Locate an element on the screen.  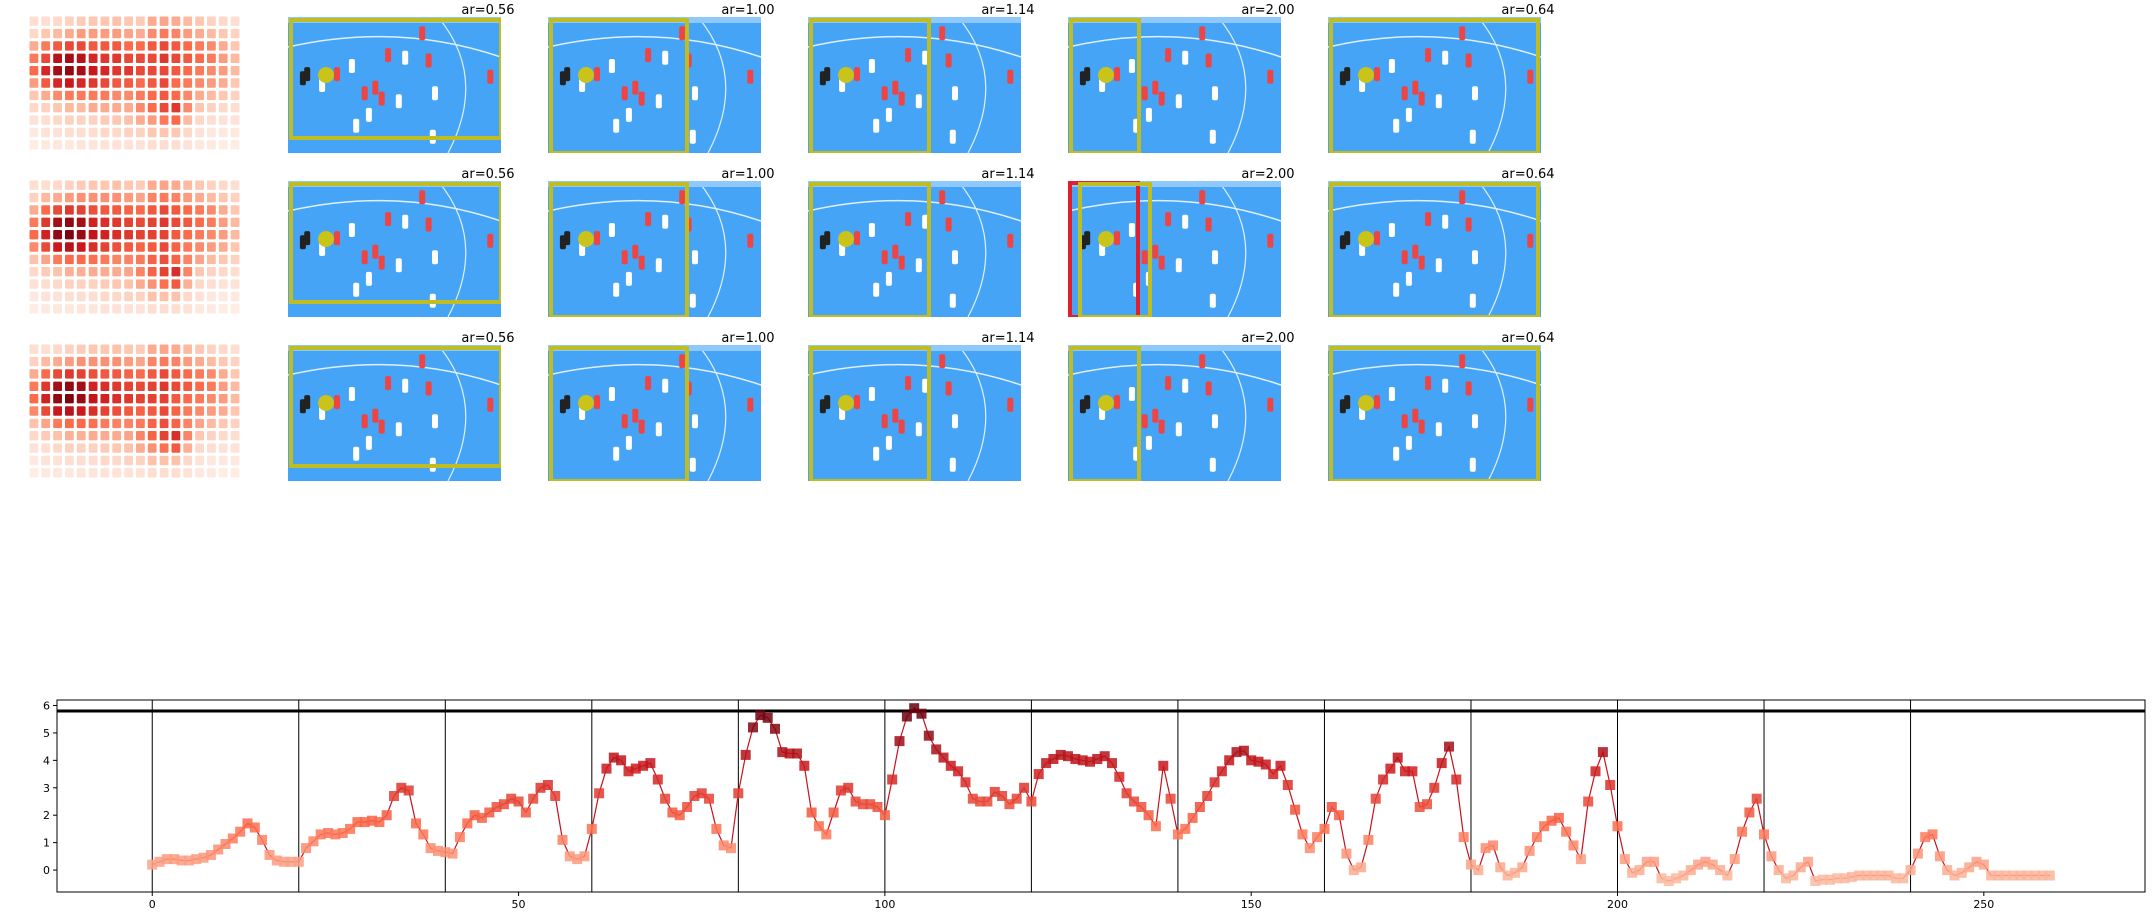
panel-title: ar=2.00 is located at coordinates (1268, 10).